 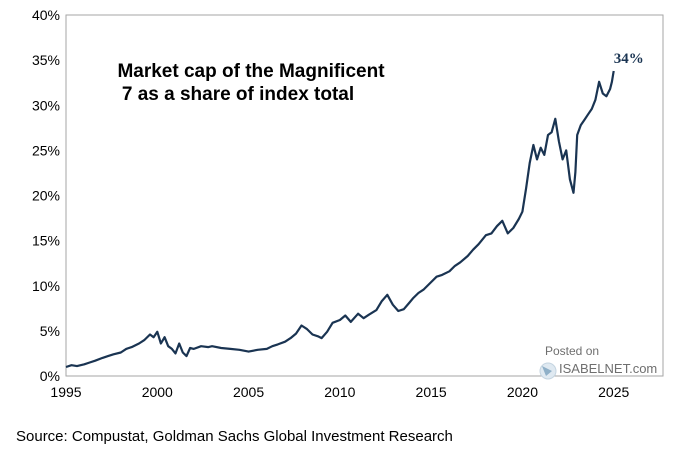 I want to click on chart-title-line-2: 7 as a share of index total, so click(x=238, y=94).